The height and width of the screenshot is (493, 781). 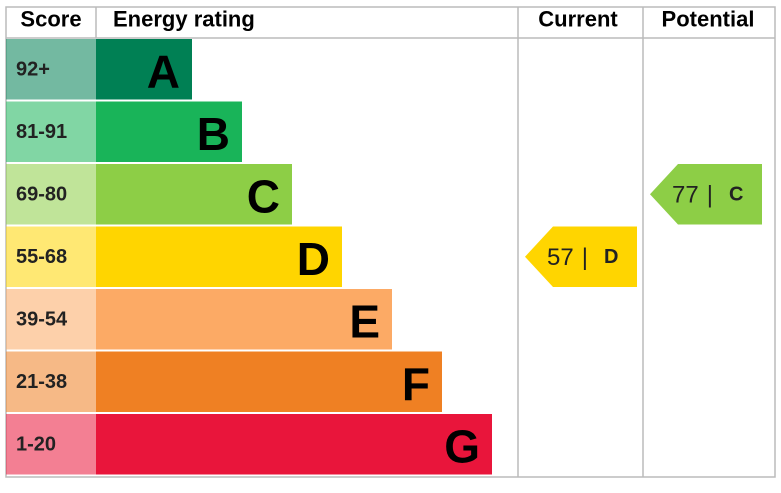 I want to click on score-label: 69-80, so click(x=41, y=194).